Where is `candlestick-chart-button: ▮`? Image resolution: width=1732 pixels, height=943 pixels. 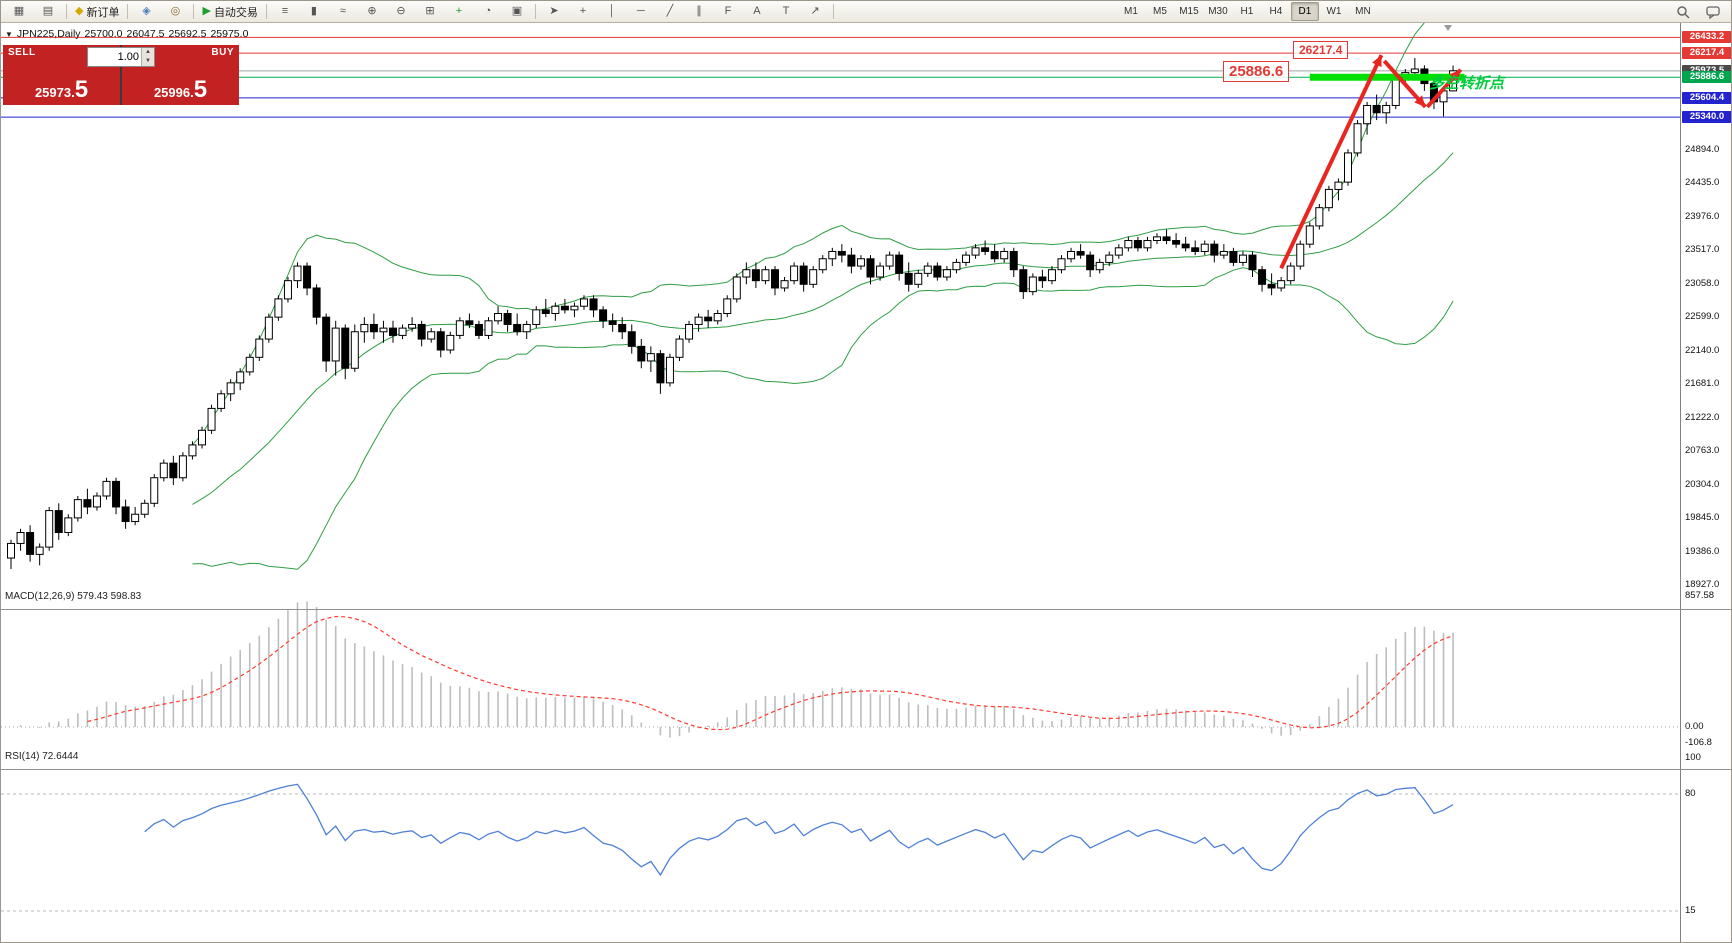
candlestick-chart-button: ▮ is located at coordinates (314, 12).